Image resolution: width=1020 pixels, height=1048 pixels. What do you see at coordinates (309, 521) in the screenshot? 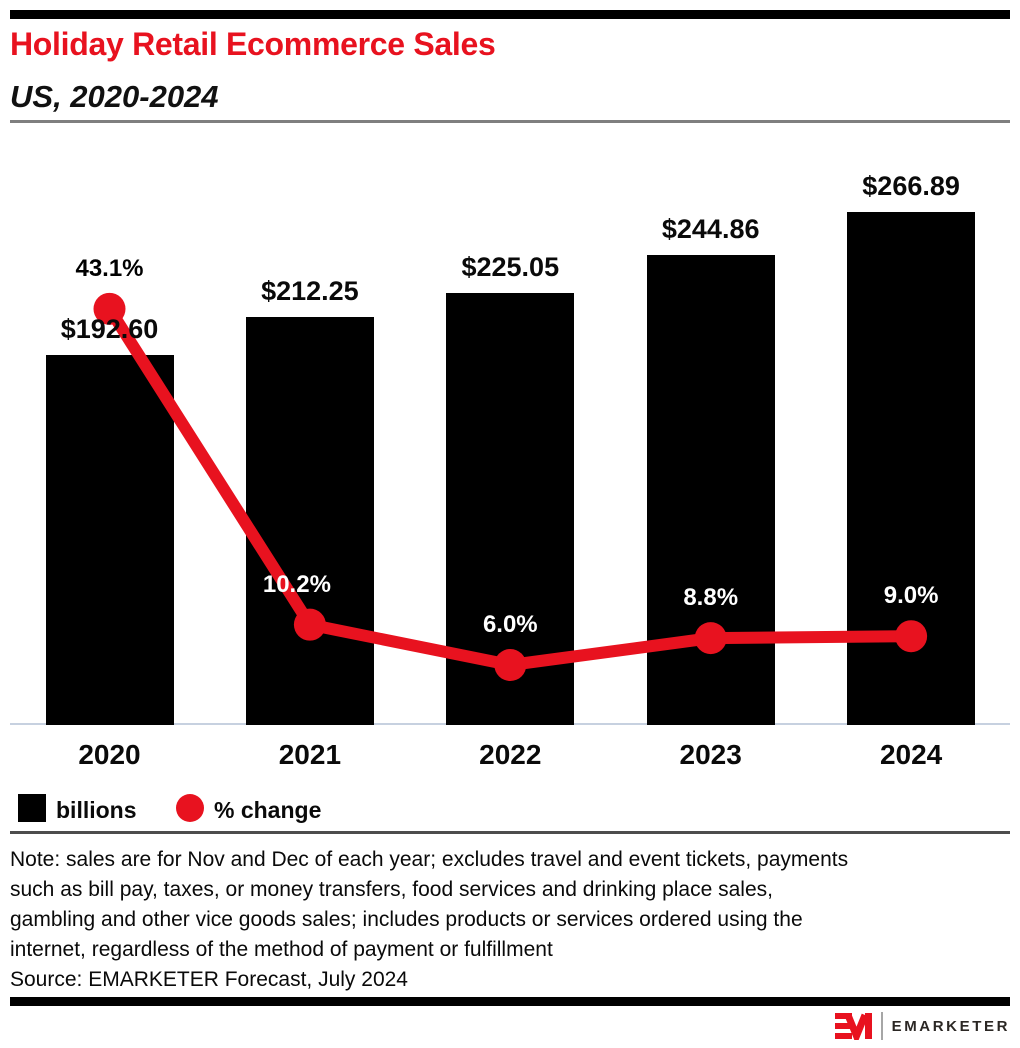
I see `bar-2021` at bounding box center [309, 521].